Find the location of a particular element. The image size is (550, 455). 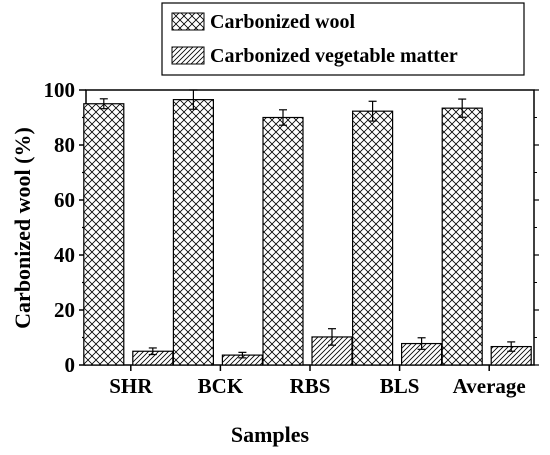

legend-label-vegetable: Carbonized vegetable matter is located at coordinates (334, 56).